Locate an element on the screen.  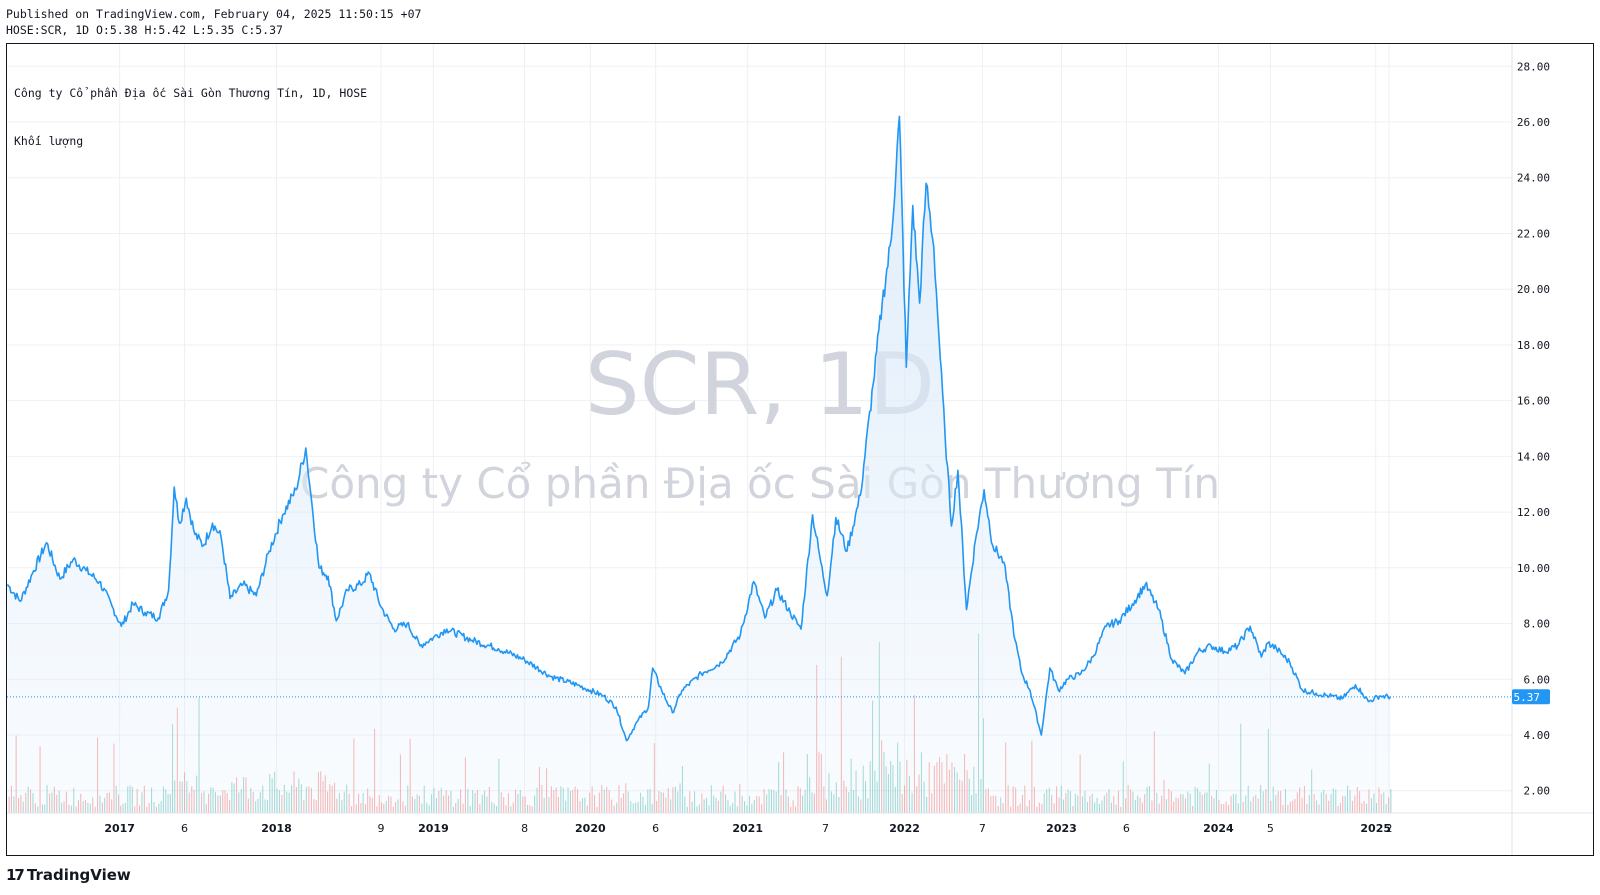
y-tick-label: 2.00 is located at coordinates (1537, 791).